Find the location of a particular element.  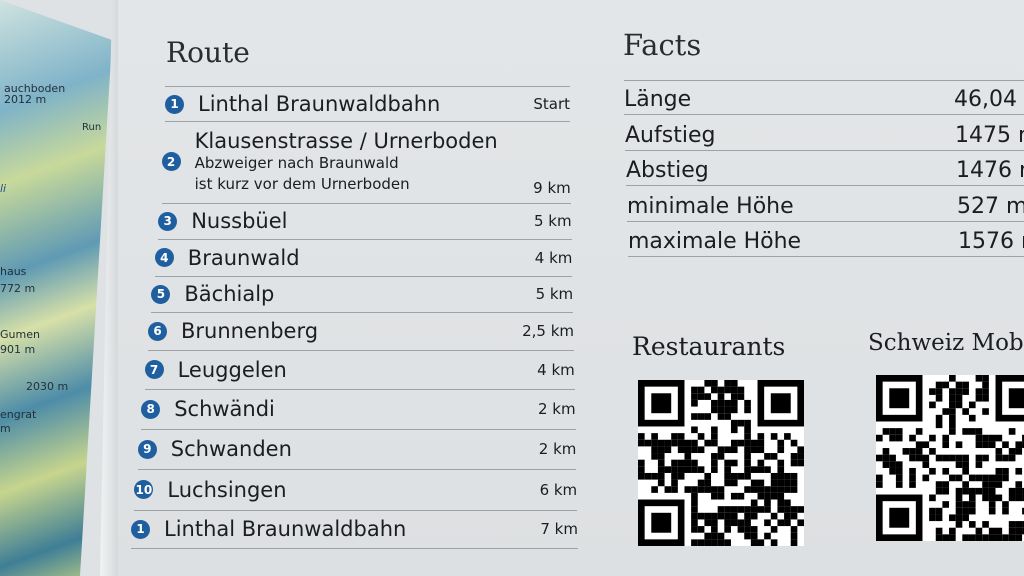

fact-row: minimale Höhe 527 m is located at coordinates (825, 204).